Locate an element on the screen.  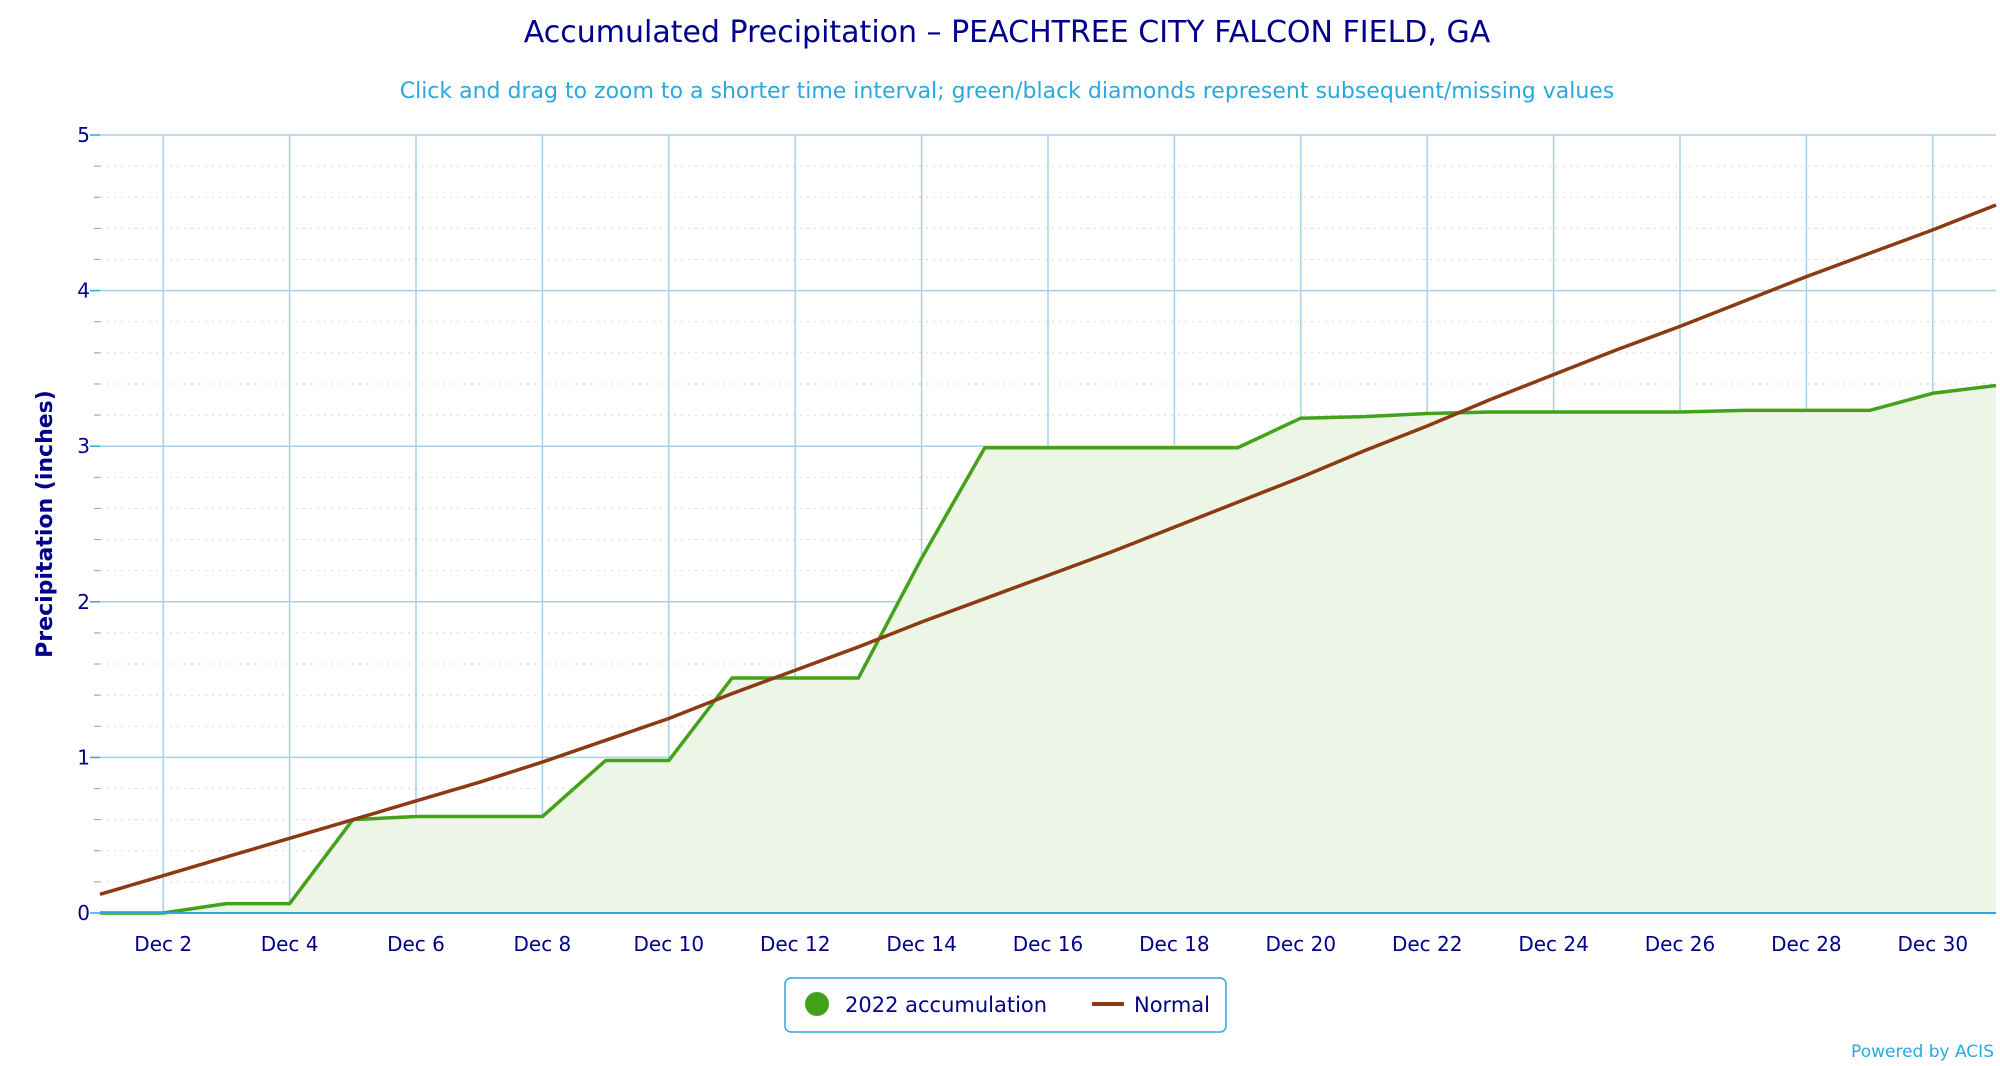
x-tick-label: Dec 24 is located at coordinates (1553, 944).